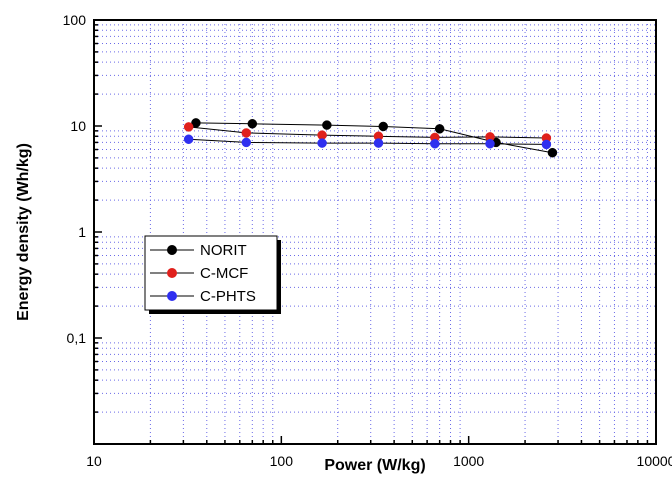  I want to click on x-tick-label: 10000, so click(654, 461).